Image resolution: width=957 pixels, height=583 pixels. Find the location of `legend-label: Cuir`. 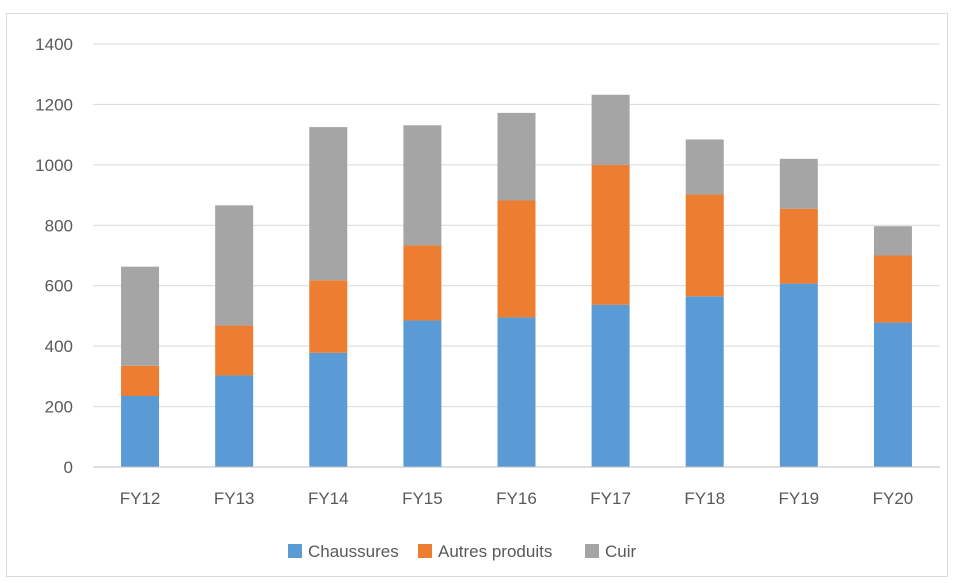

legend-label: Cuir is located at coordinates (621, 551).